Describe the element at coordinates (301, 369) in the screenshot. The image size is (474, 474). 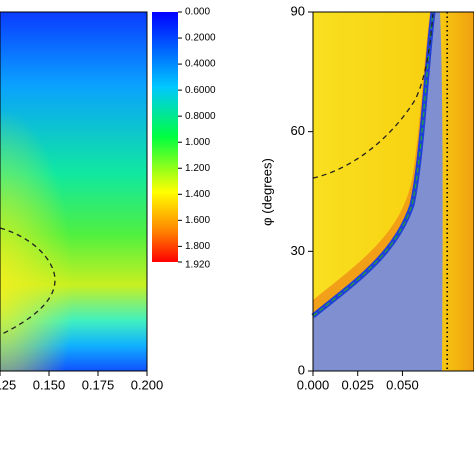
I see `y-tick-label: 0` at that location.